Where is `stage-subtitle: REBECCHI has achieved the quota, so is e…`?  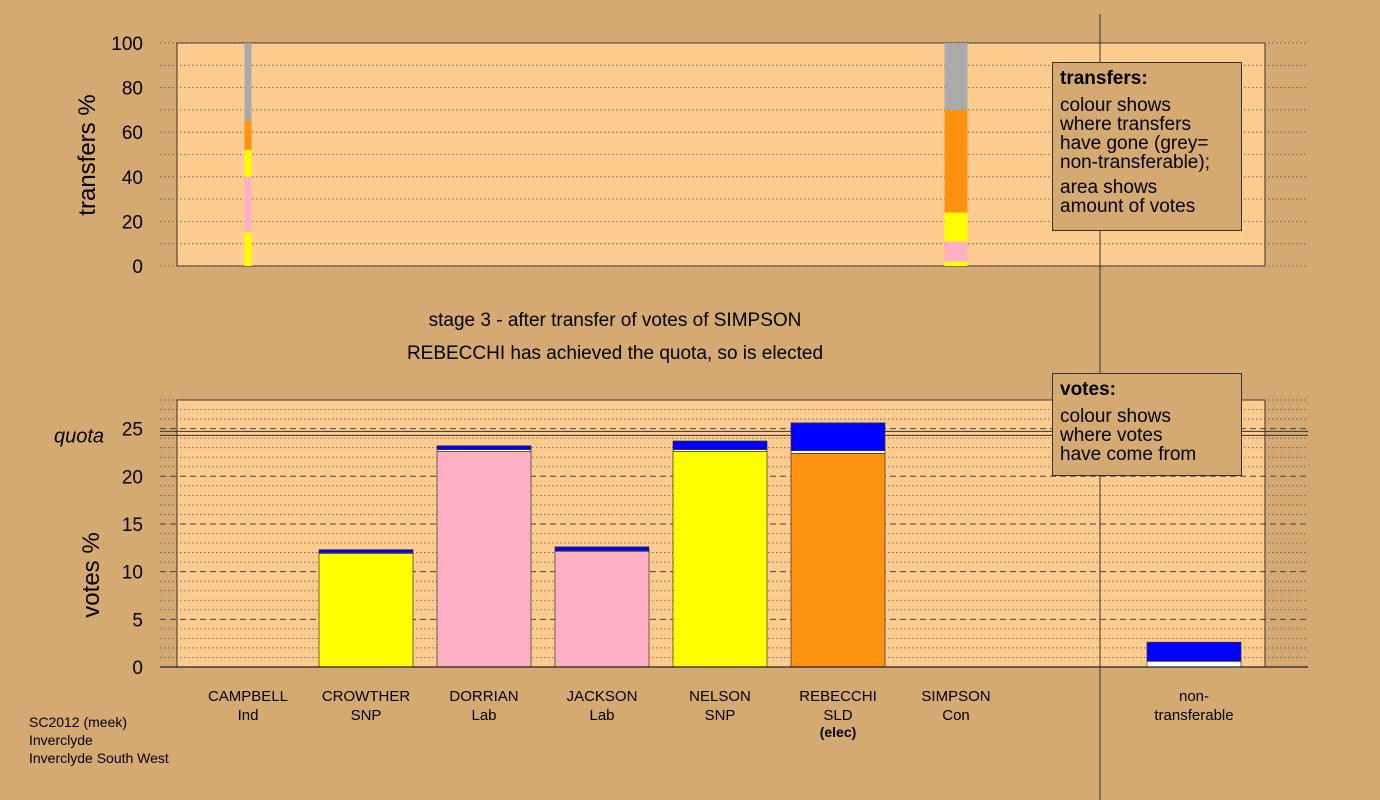
stage-subtitle: REBECCHI has achieved the quota, so is e… is located at coordinates (615, 353).